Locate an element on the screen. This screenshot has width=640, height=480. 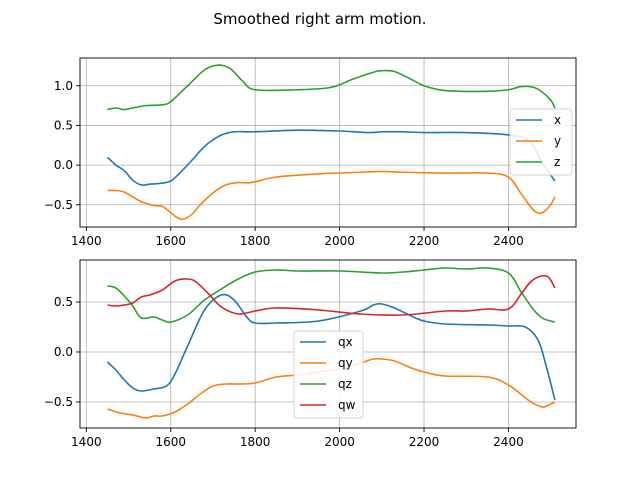
legend-label-qz: qz is located at coordinates (345, 384).